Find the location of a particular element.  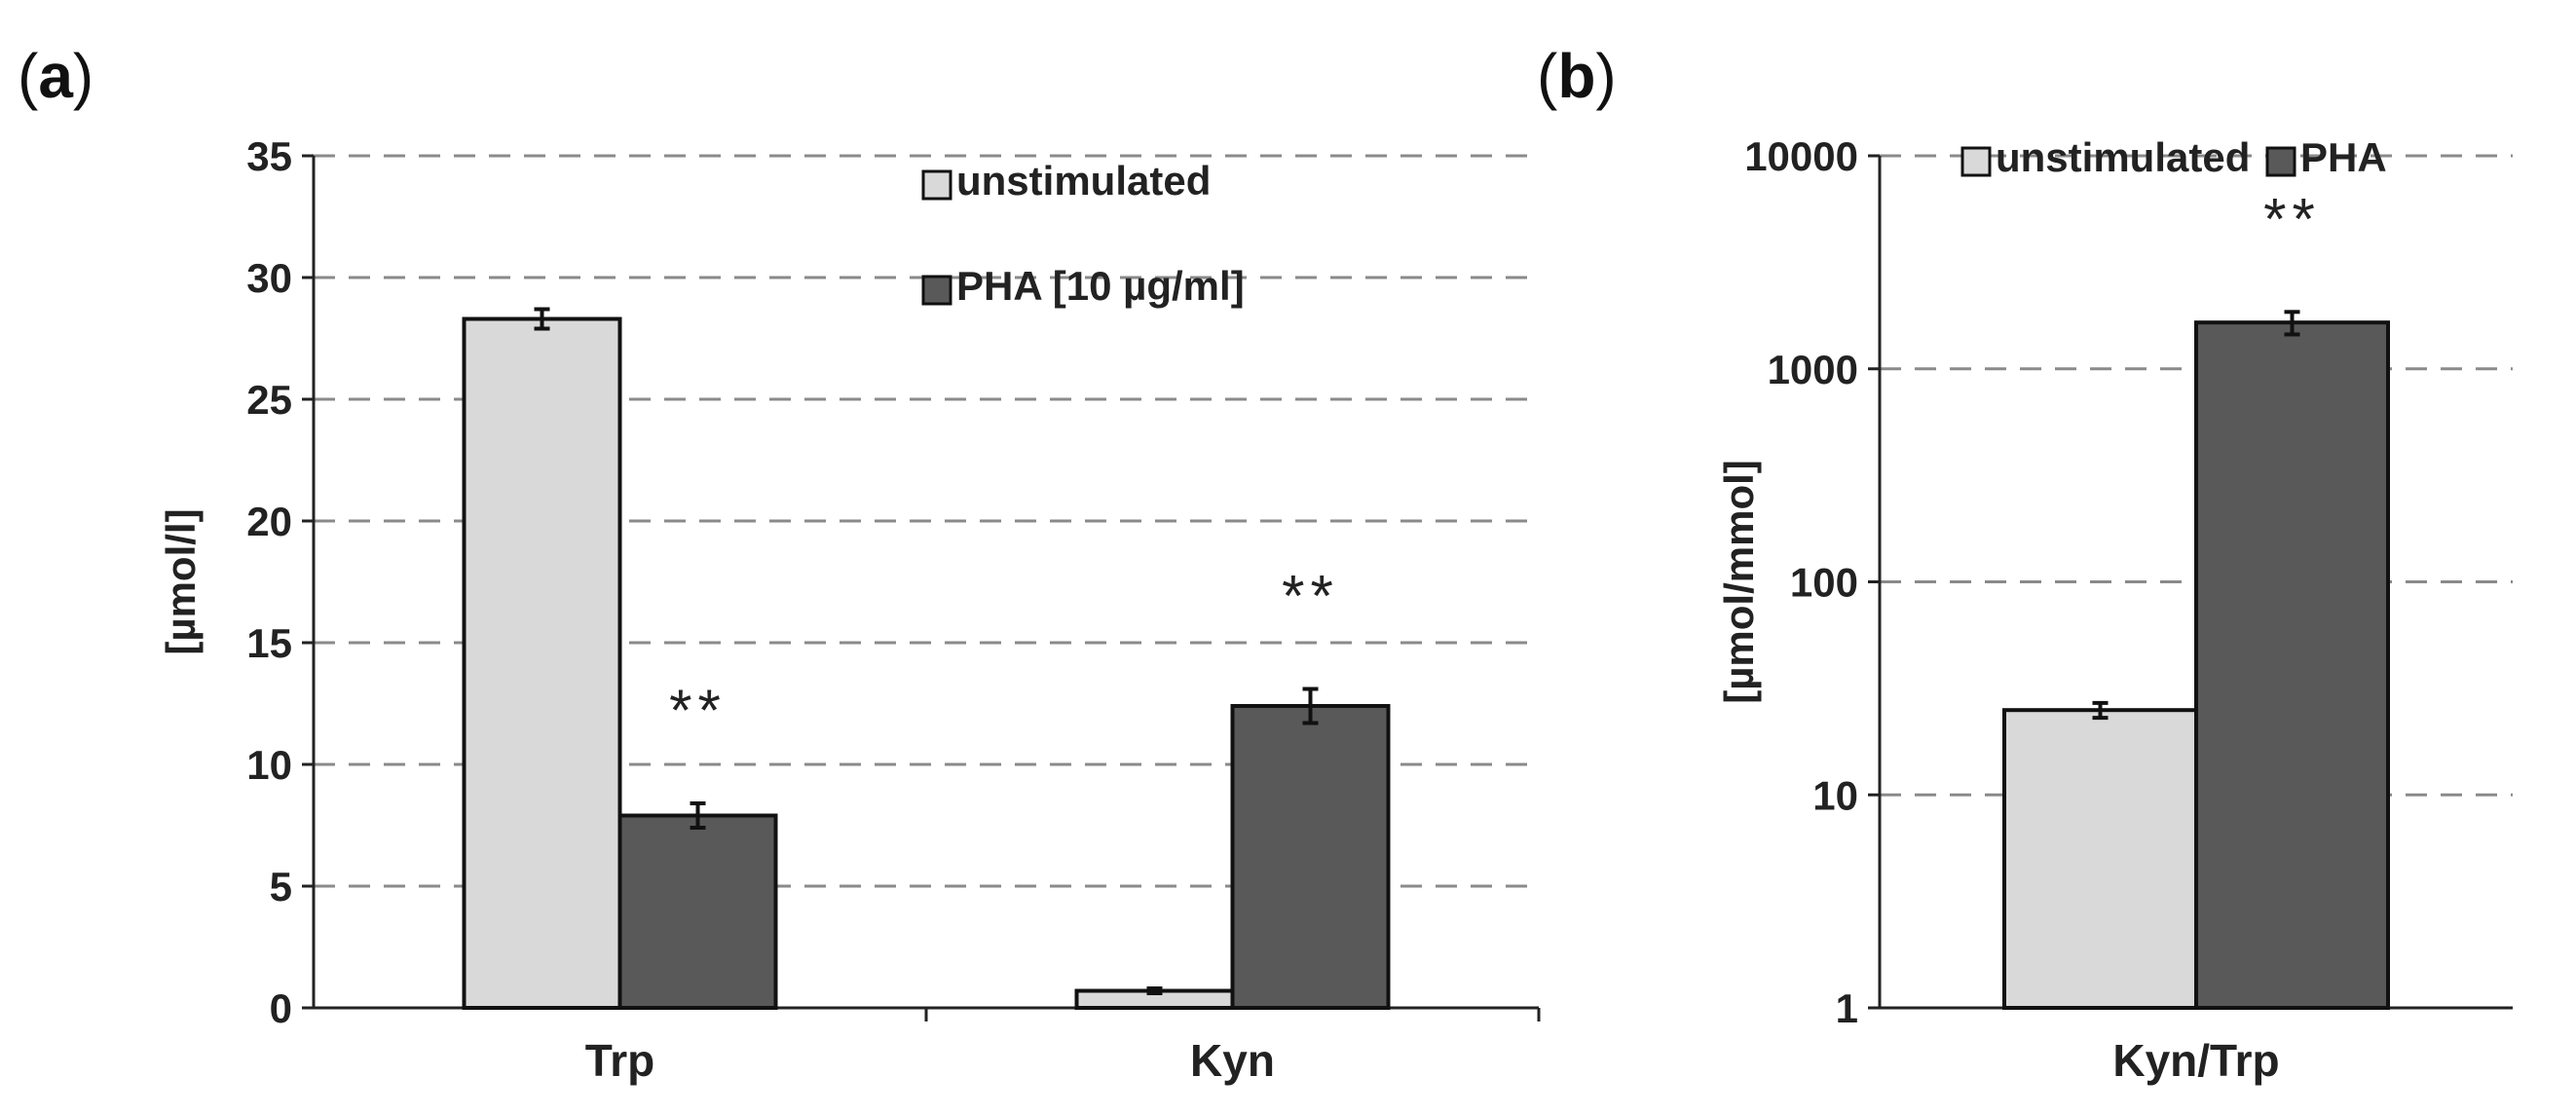

legend-label: PHA [10 µg/ml] is located at coordinates (1100, 286).